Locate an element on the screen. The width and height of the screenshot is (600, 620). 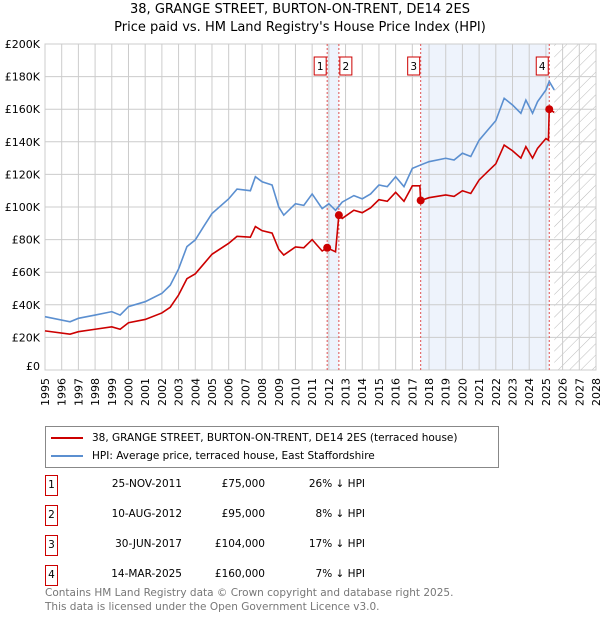
transaction-price: £95,000 is located at coordinates (243, 514).